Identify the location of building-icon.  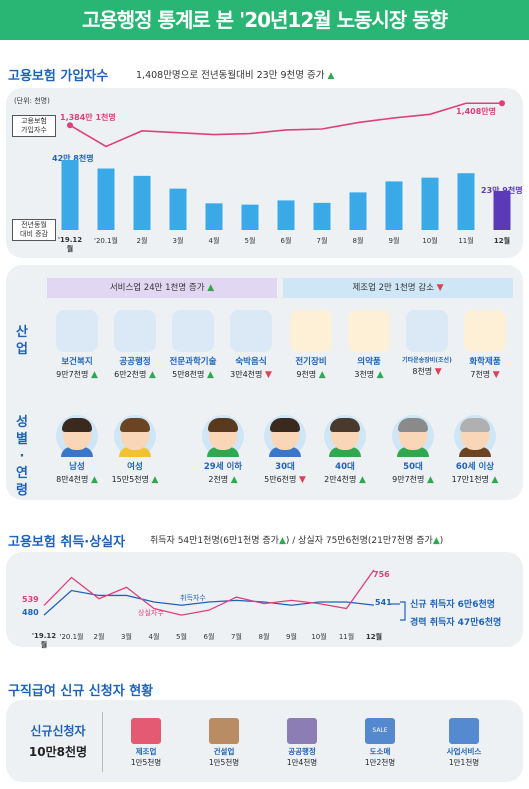
(251, 331).